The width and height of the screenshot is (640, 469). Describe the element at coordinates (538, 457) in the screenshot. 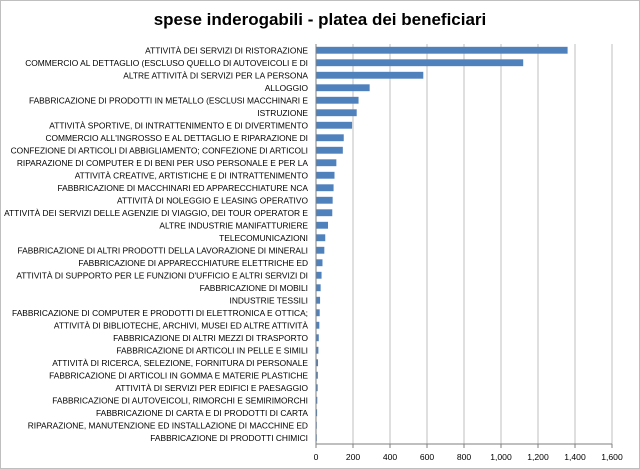

I see `x-tick-label: 1,200` at that location.